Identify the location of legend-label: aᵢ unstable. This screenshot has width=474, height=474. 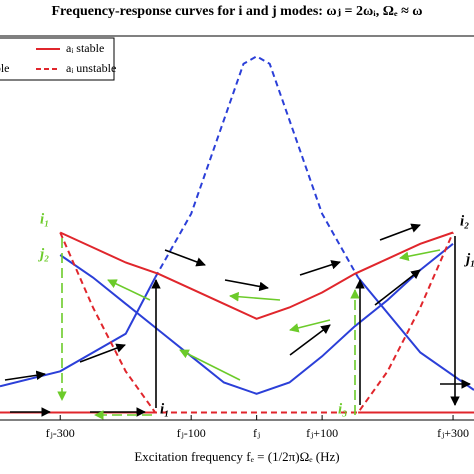
(91, 68).